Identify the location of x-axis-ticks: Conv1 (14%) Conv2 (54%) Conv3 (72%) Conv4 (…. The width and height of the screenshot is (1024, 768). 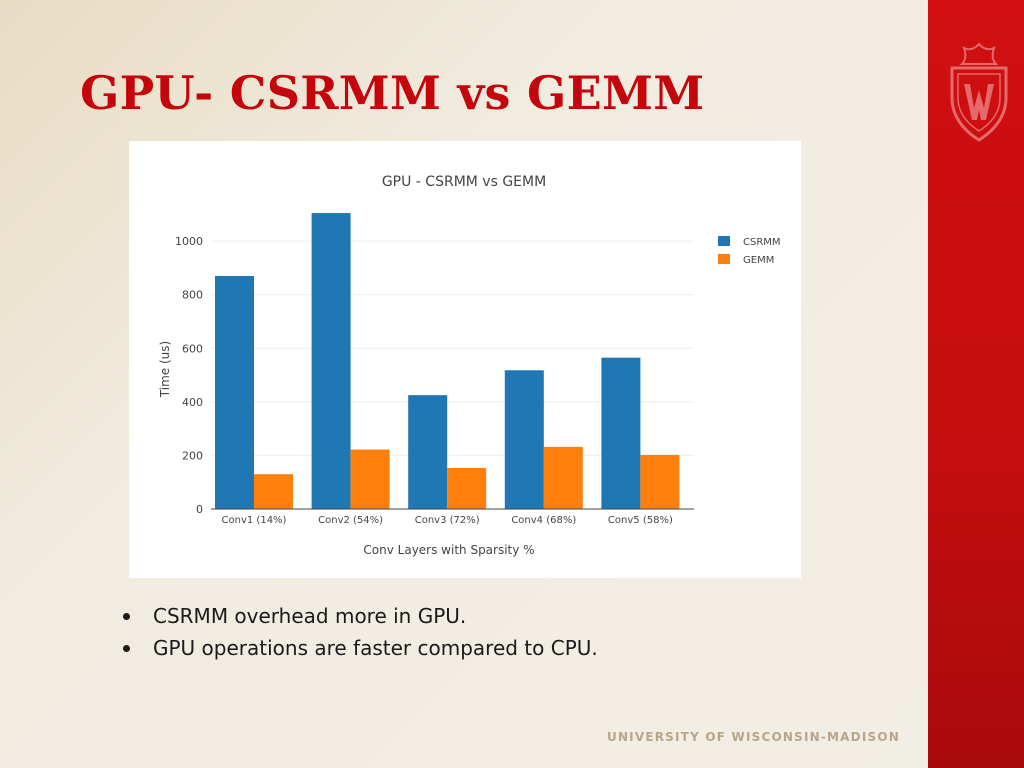
(447, 520).